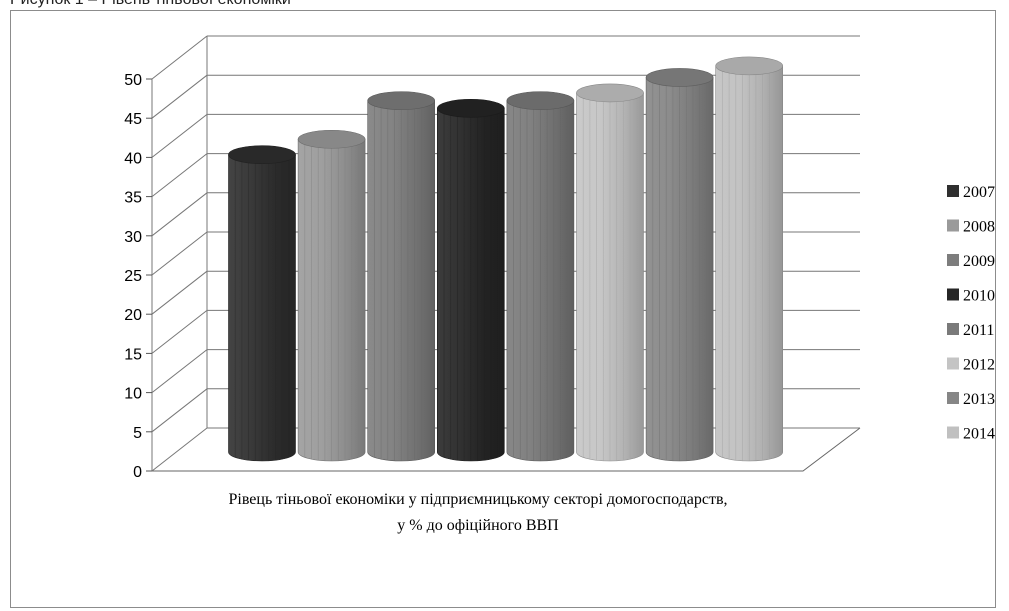  I want to click on legend-item-2013: 2013, so click(971, 399).